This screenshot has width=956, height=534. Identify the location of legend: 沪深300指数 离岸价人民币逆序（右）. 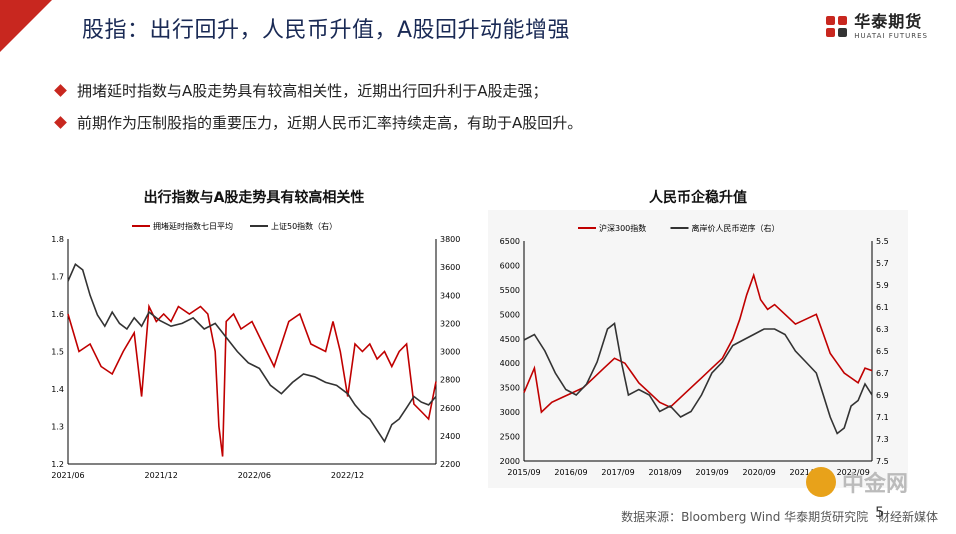
(679, 228).